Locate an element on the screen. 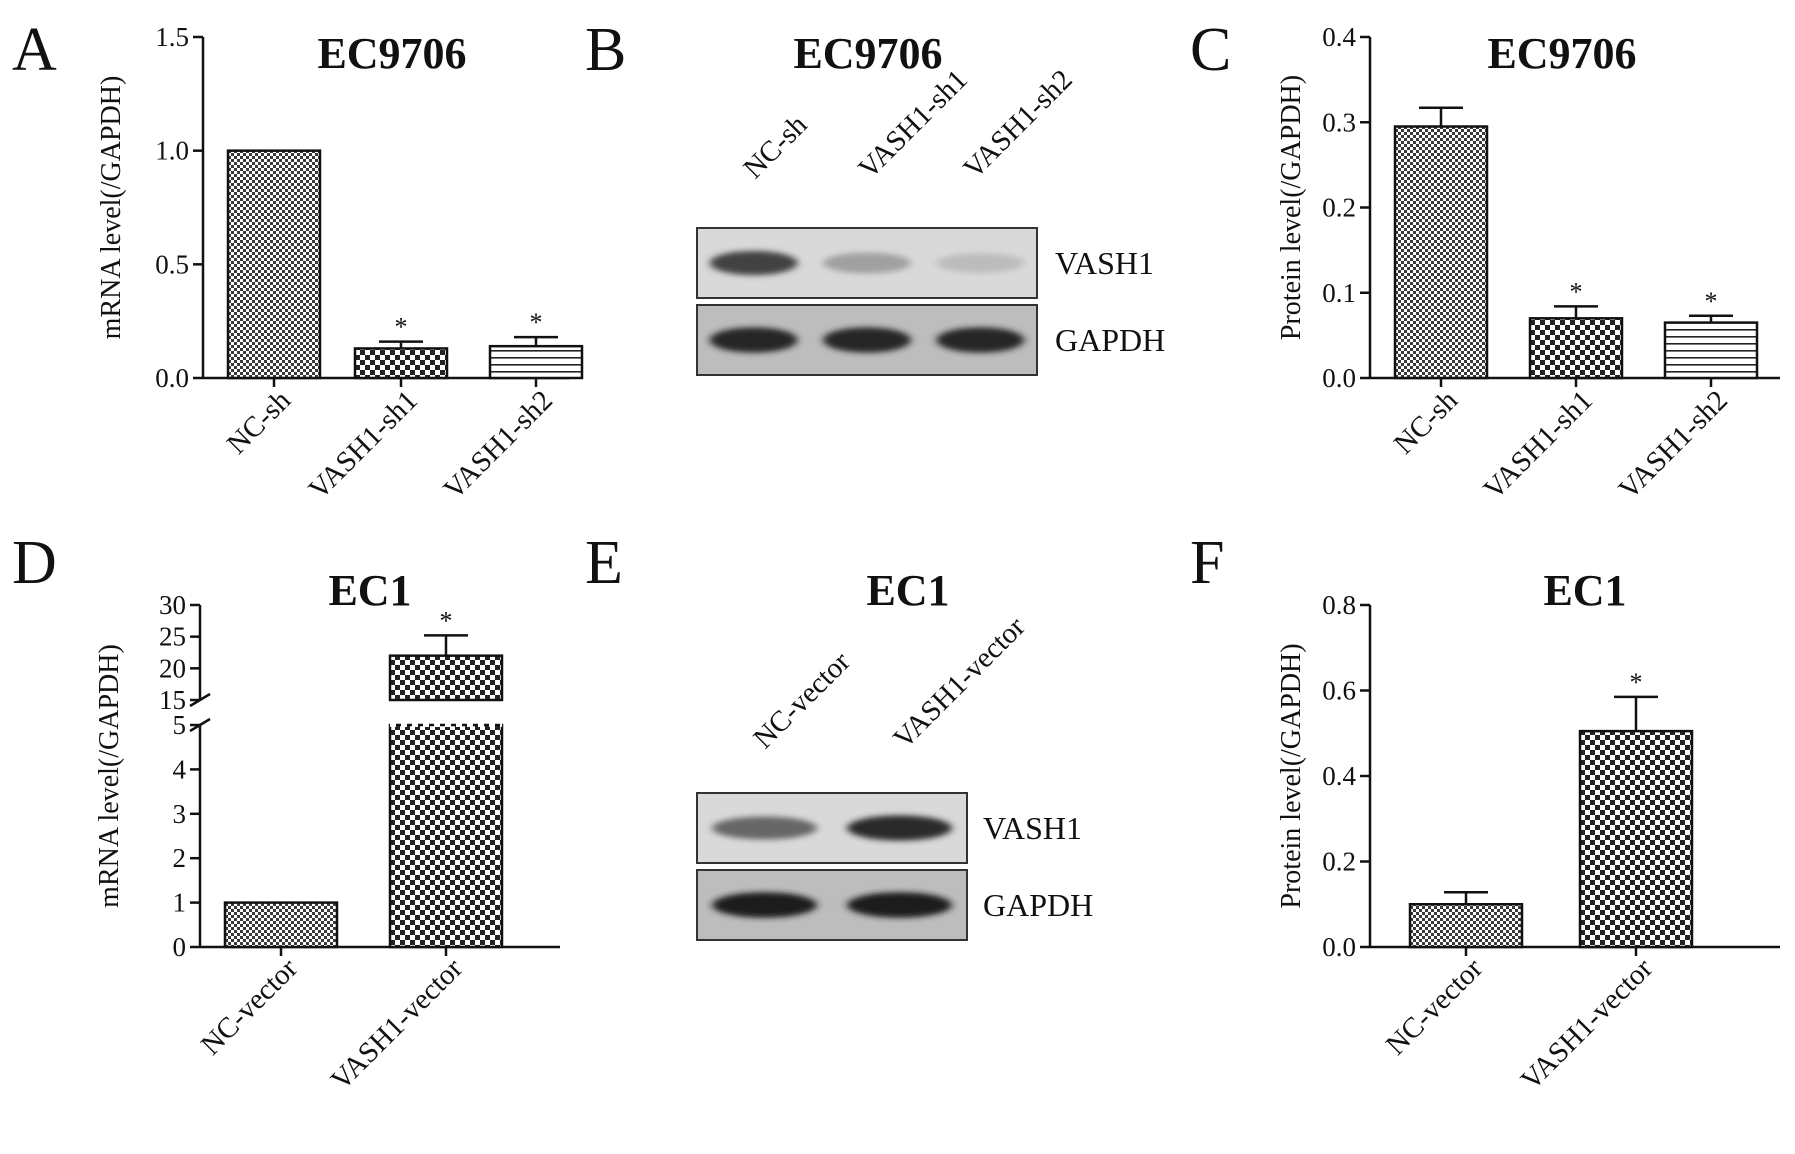  chart-d-y-tick-label: 0 is located at coordinates (180, 947).